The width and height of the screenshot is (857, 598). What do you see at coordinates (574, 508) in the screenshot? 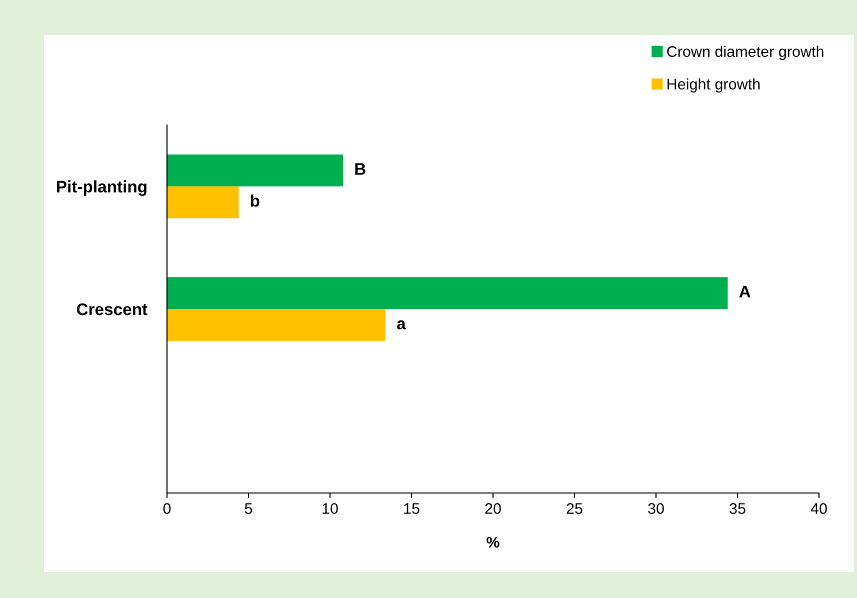
I see `x-tick-label: 25` at bounding box center [574, 508].